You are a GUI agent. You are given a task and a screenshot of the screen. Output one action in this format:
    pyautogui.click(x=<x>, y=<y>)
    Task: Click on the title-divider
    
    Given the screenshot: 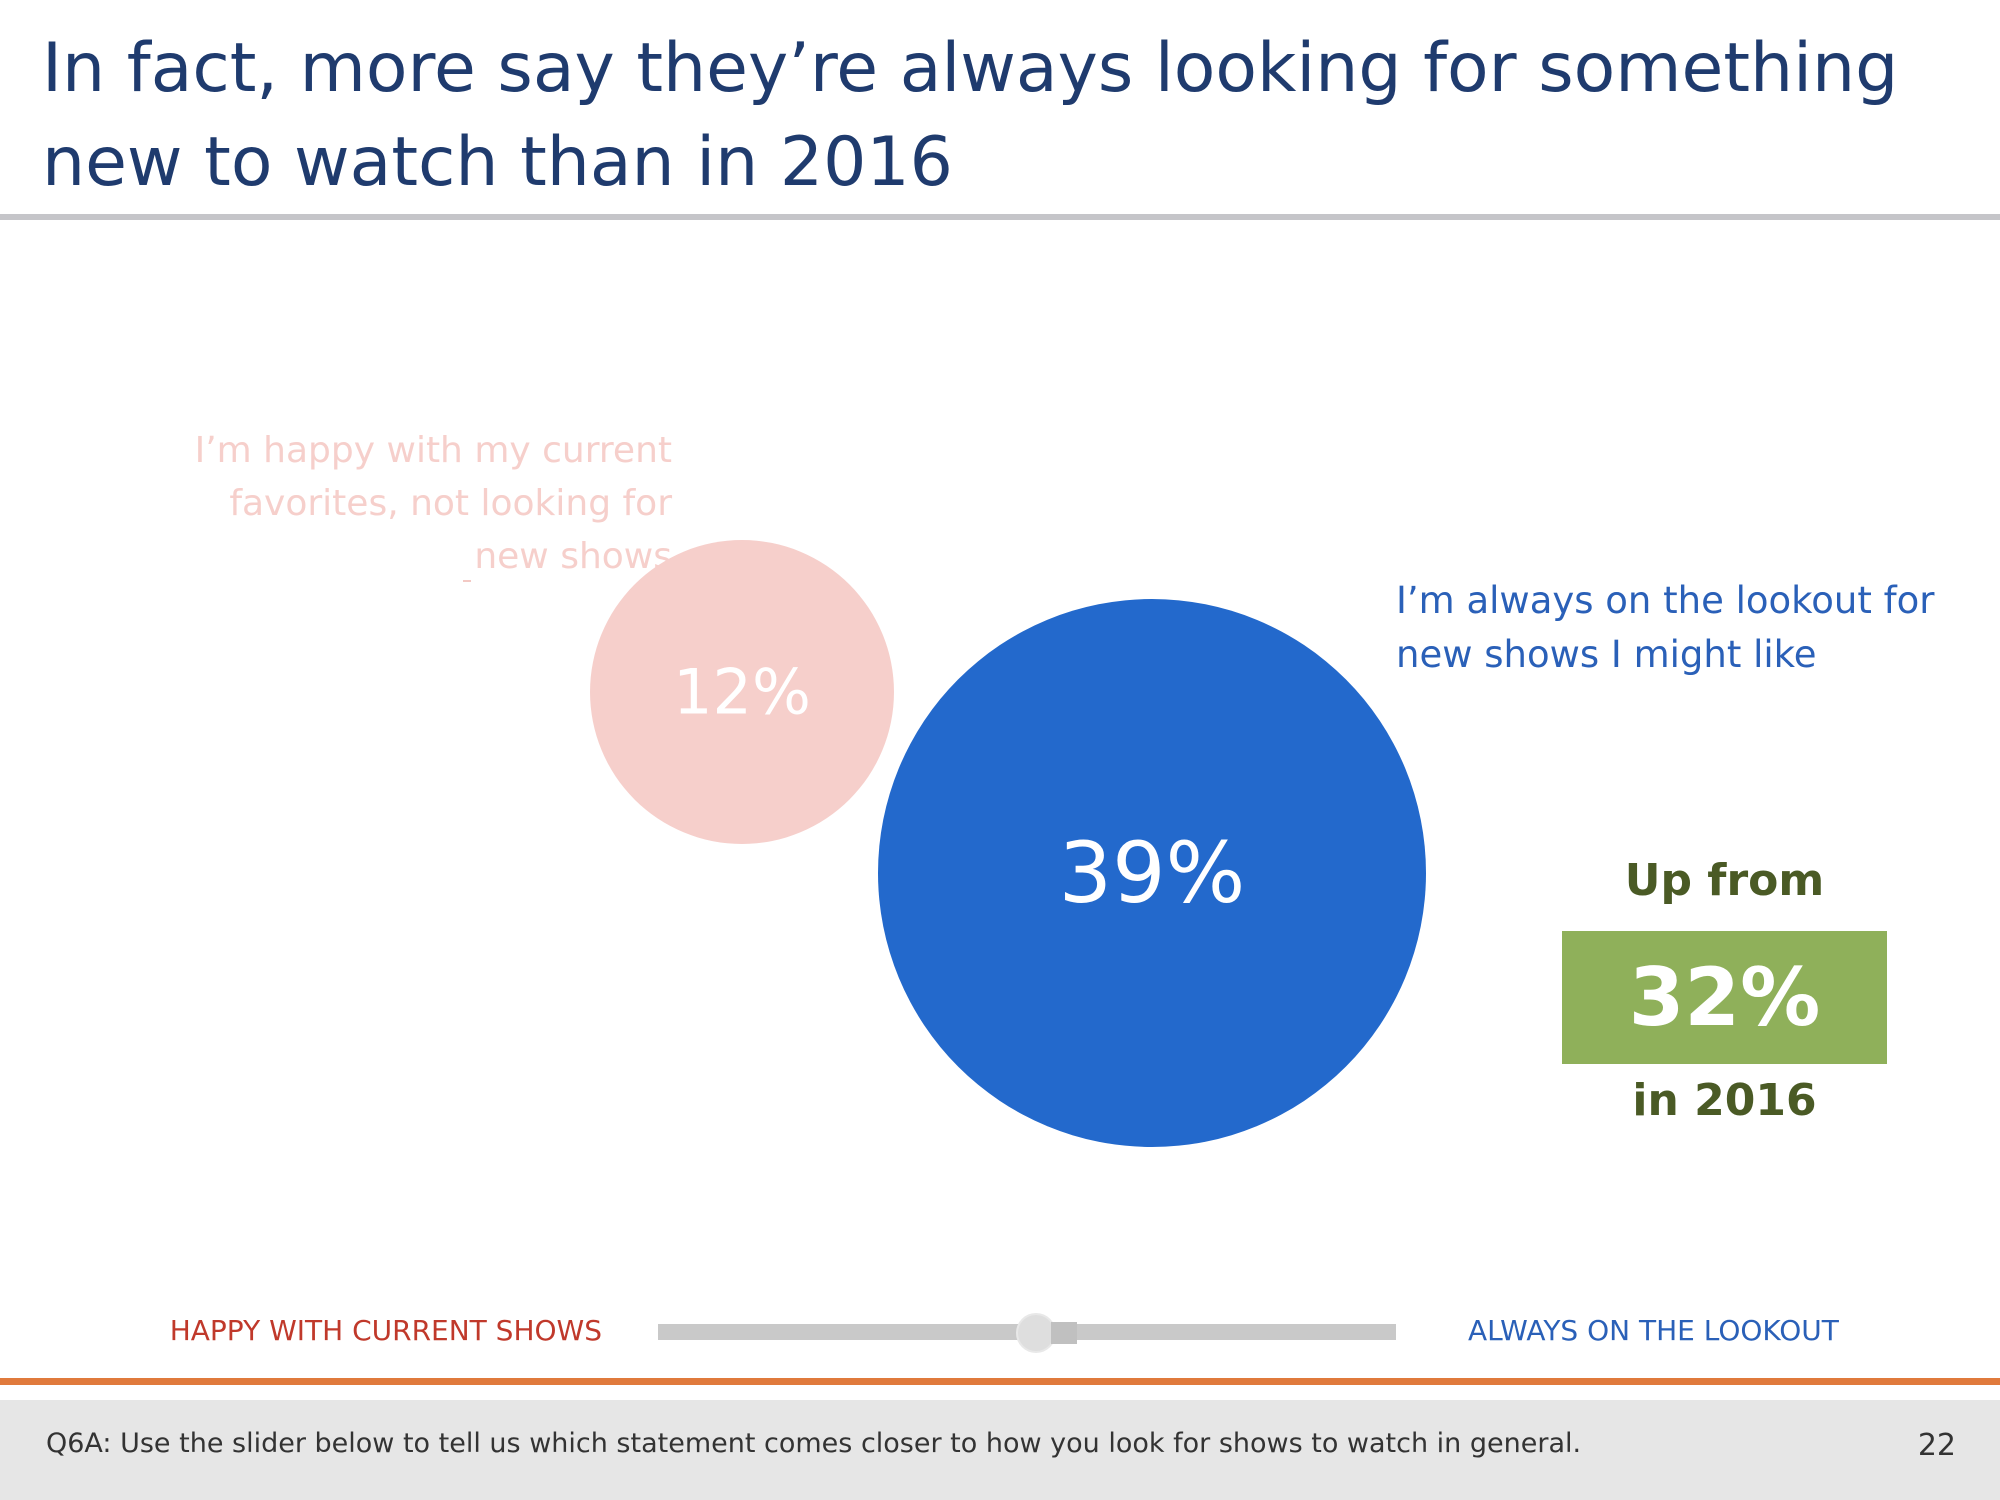 What is the action you would take?
    pyautogui.click(x=1000, y=217)
    